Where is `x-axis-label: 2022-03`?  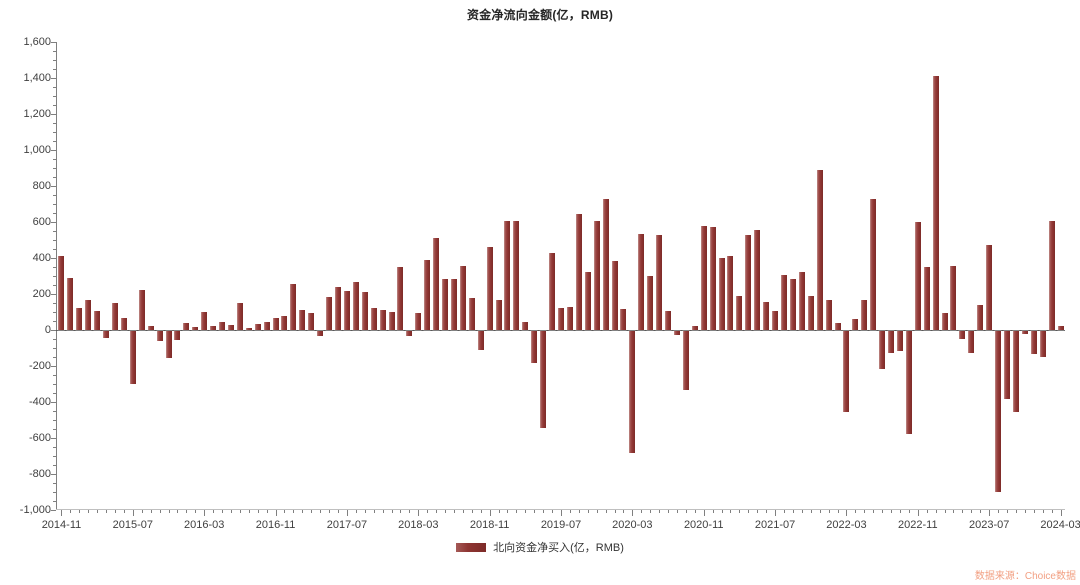 x-axis-label: 2022-03 is located at coordinates (846, 525).